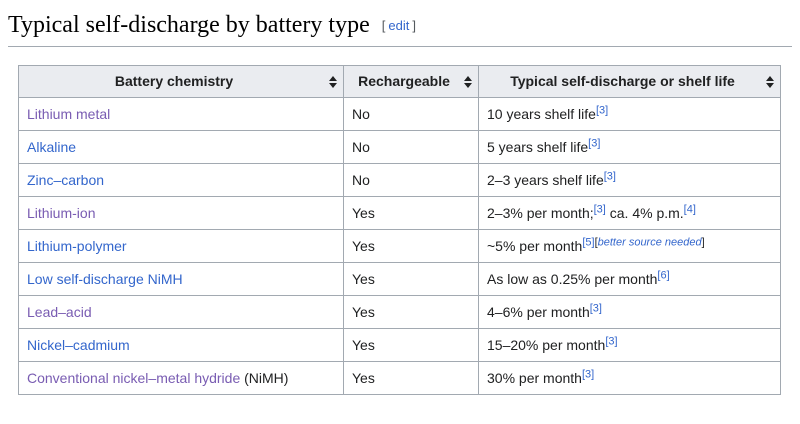 This screenshot has height=424, width=800. Describe the element at coordinates (264, 377) in the screenshot. I see `battery-chemistry-suffix: (NiMH)` at that location.